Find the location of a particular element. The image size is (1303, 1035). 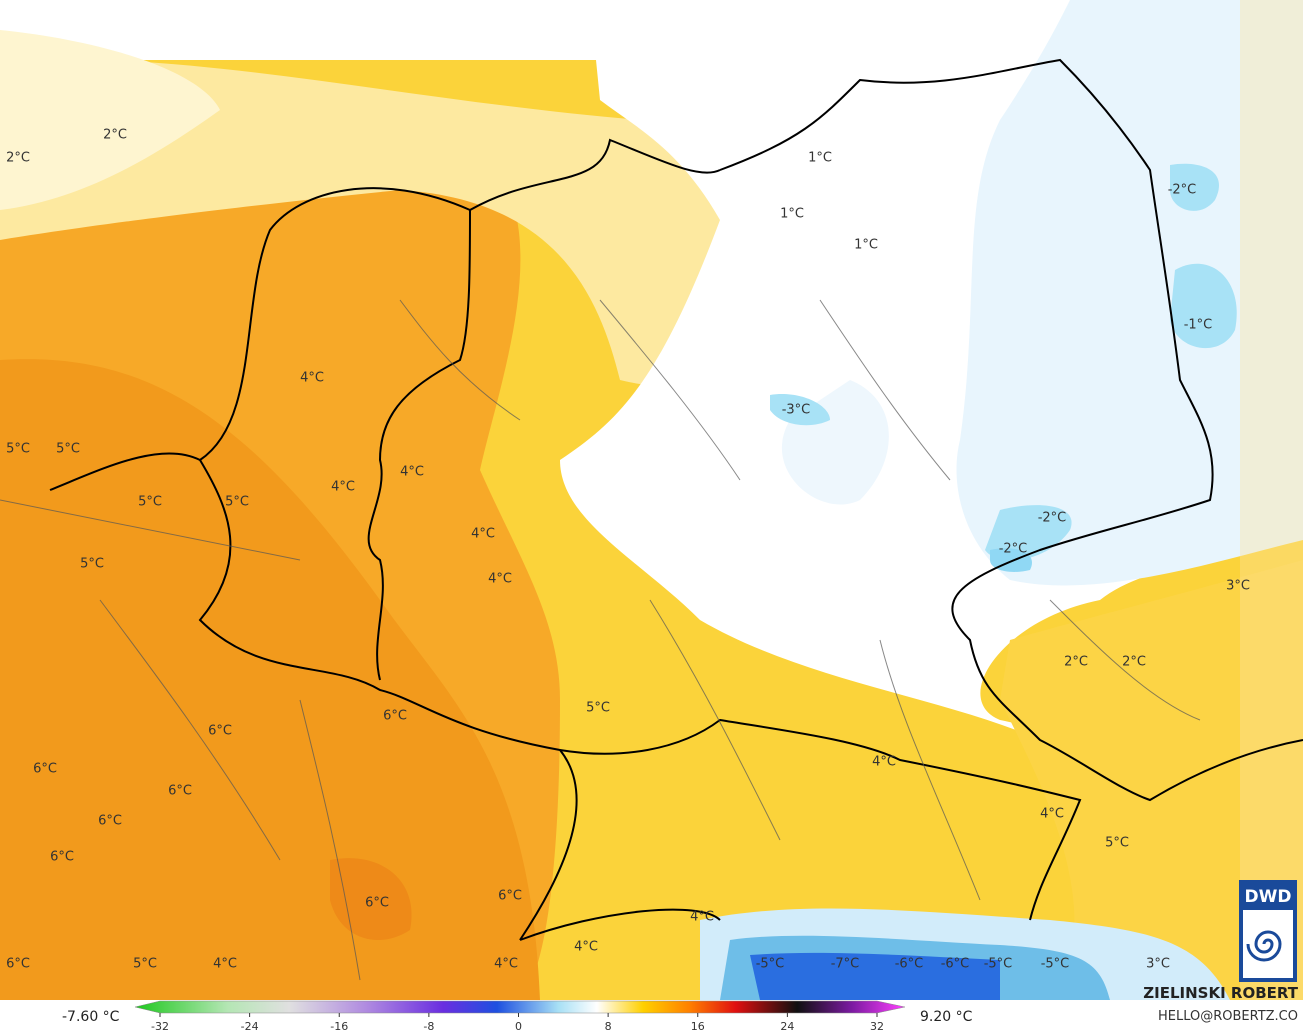

temp-label: -7°C is located at coordinates (845, 964).